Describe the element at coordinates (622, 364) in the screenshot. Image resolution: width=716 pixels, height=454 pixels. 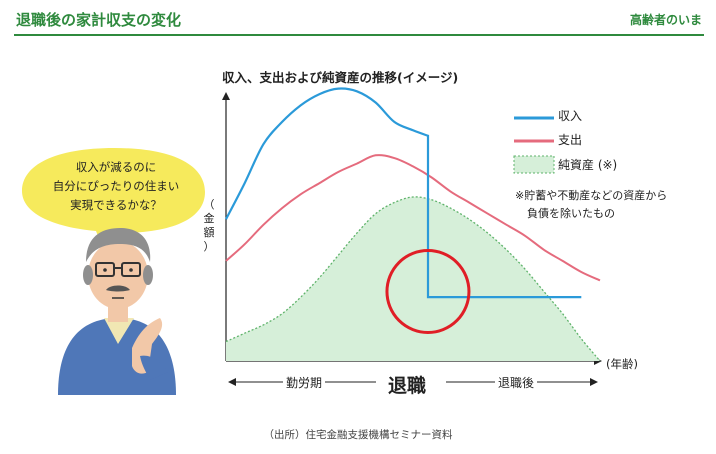
I see `x-axis-label: (年齢)` at that location.